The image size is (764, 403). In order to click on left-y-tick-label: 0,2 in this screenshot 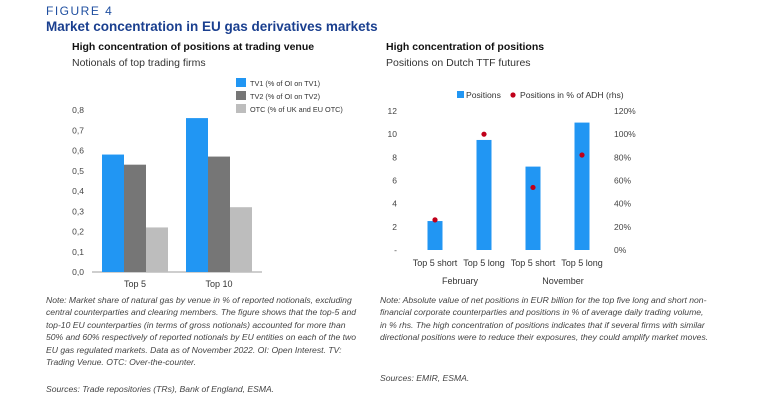, I will do `click(78, 232)`.